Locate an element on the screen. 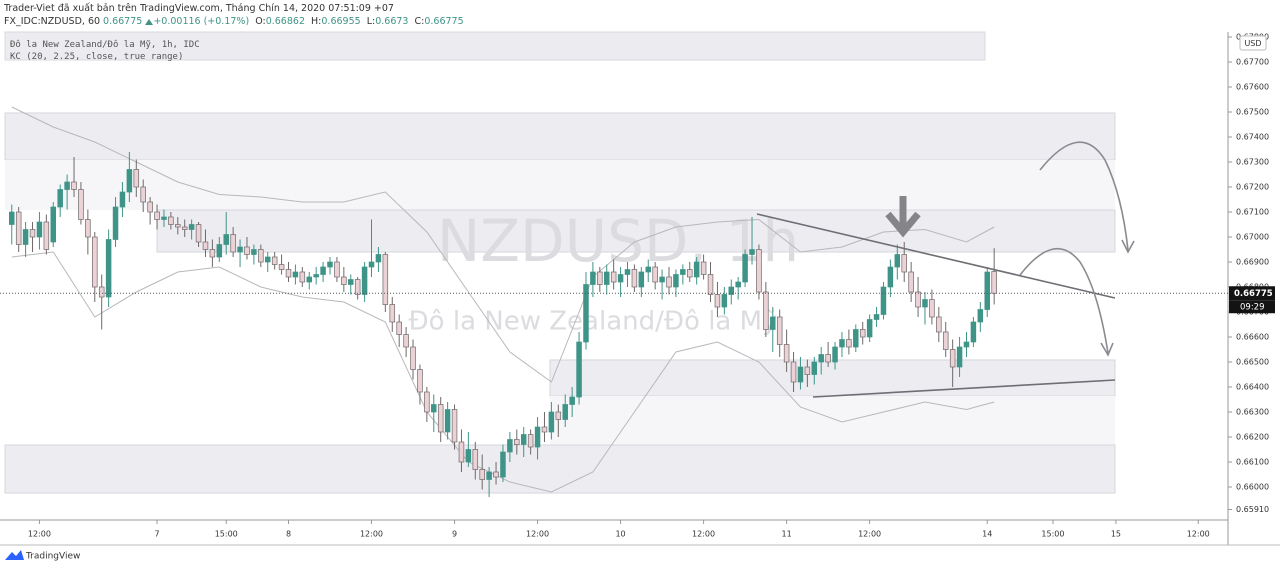 Image resolution: width=1280 pixels, height=570 pixels. y-tick-label: 0.67500 is located at coordinates (1252, 112).